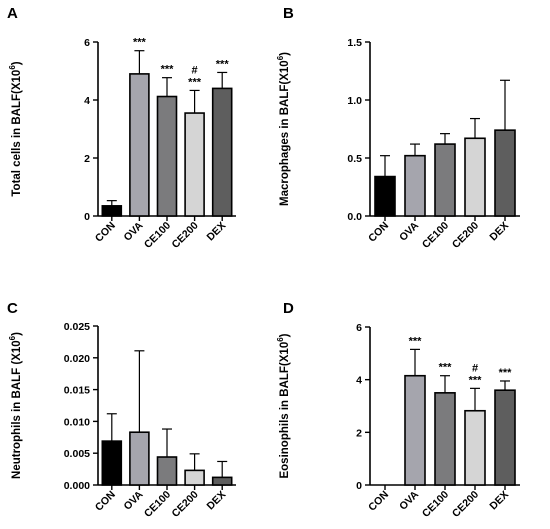 Image resolution: width=550 pixels, height=529 pixels. Describe the element at coordinates (77, 327) in the screenshot. I see `y-tick-label: 0.025` at that location.